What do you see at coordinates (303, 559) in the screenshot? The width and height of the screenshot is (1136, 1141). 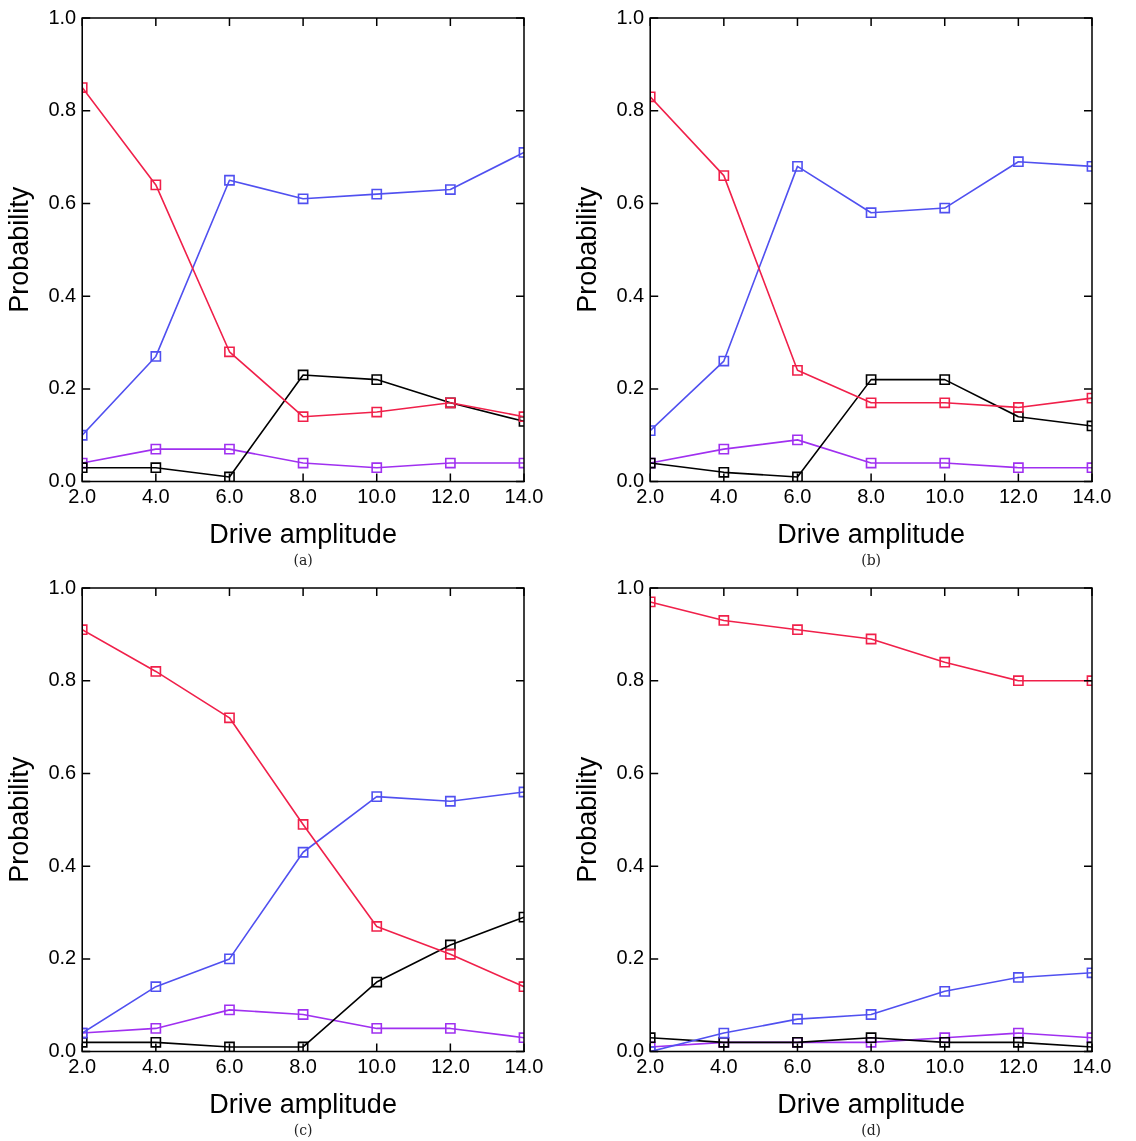 I see `text: (a)` at bounding box center [303, 559].